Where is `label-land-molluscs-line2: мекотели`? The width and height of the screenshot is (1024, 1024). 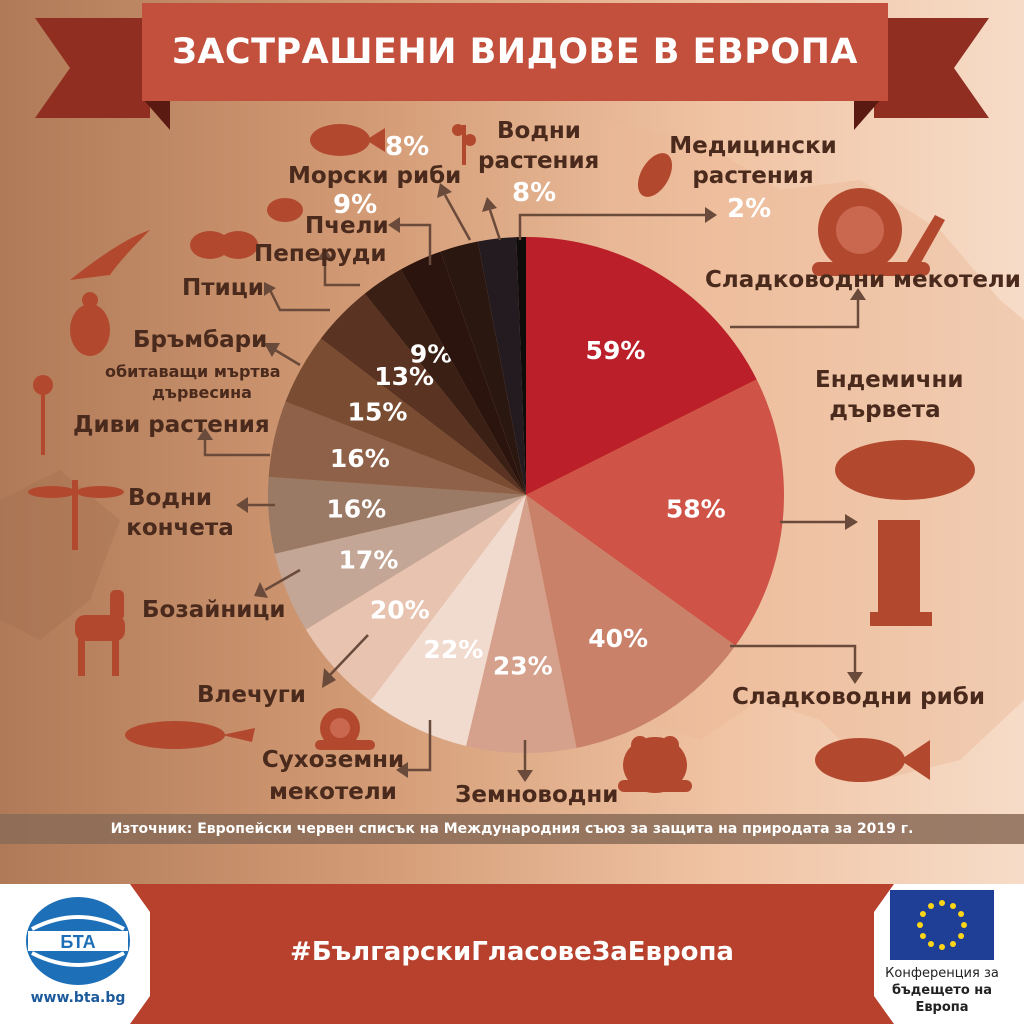 label-land-molluscs-line2: мекотели is located at coordinates (333, 792).